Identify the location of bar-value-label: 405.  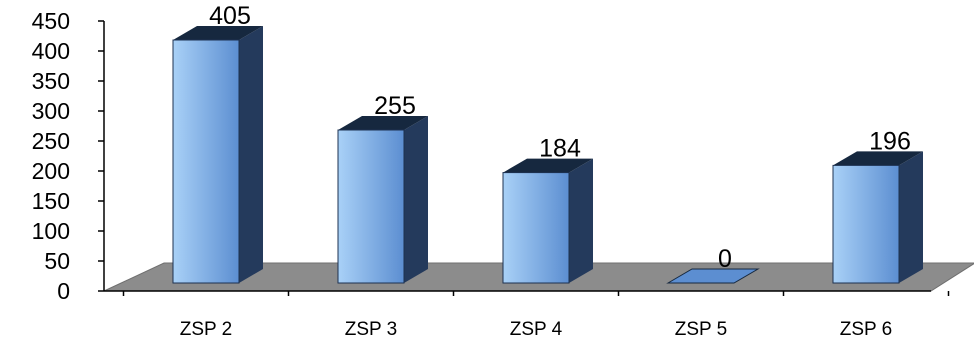
(230, 16).